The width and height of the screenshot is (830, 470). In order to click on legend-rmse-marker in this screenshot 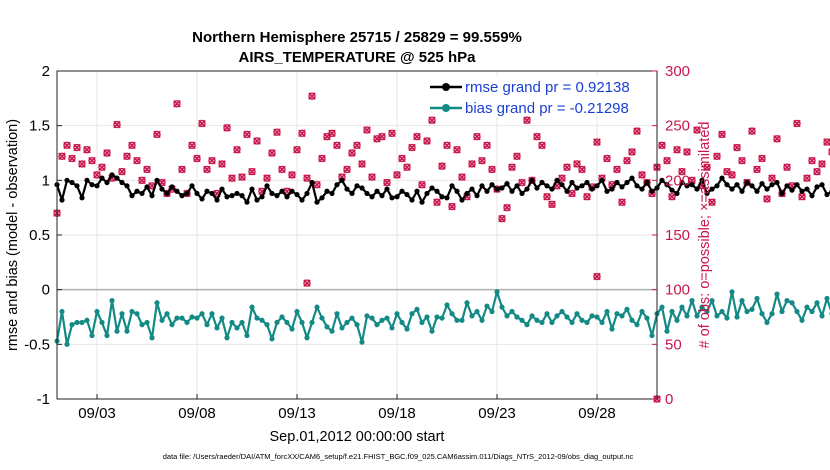, I will do `click(446, 87)`.